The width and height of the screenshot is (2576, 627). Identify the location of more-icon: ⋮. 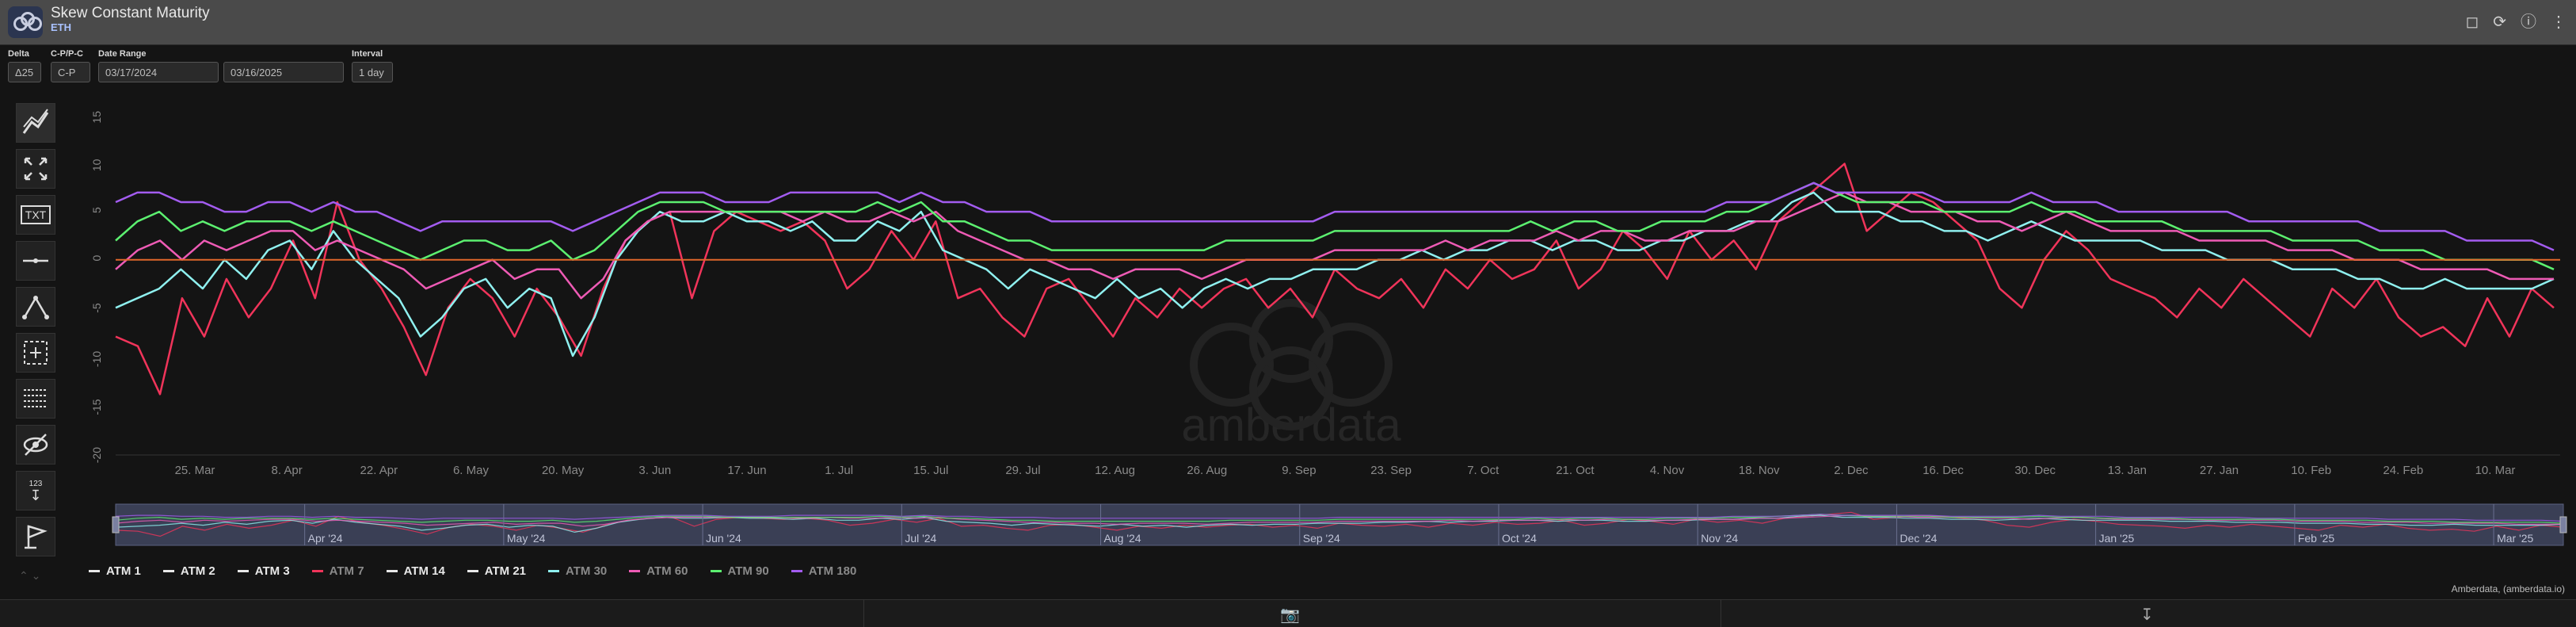
(2558, 22).